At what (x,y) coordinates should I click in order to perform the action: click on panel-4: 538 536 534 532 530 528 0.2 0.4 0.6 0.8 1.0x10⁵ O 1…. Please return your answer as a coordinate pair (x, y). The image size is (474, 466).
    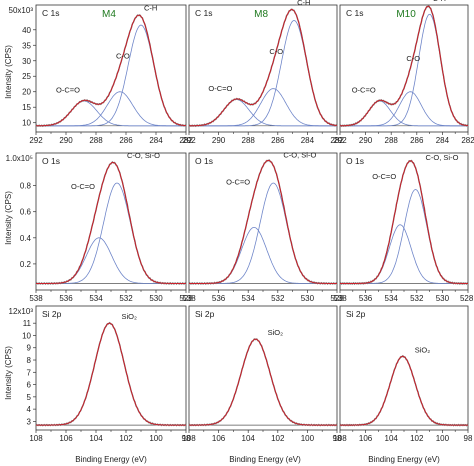
    Looking at the image, I should click on (100, 227).